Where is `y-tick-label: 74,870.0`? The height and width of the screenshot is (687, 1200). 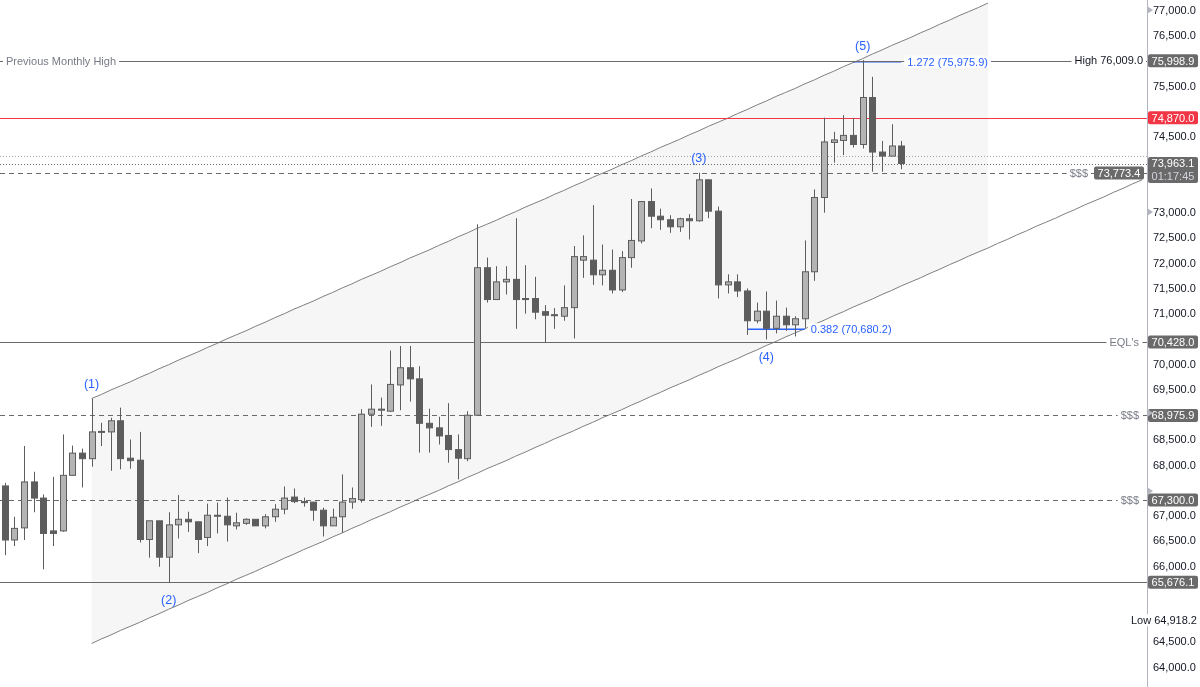
y-tick-label: 74,870.0 is located at coordinates (1173, 117).